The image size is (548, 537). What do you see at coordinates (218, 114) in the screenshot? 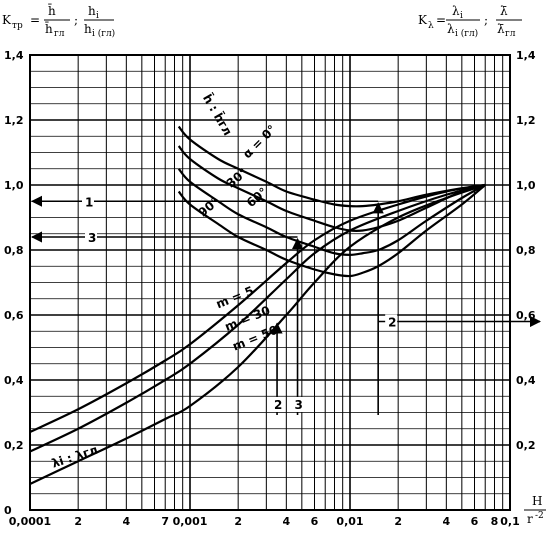
I see `curve-label: h̄ : h̄гл` at bounding box center [218, 114].